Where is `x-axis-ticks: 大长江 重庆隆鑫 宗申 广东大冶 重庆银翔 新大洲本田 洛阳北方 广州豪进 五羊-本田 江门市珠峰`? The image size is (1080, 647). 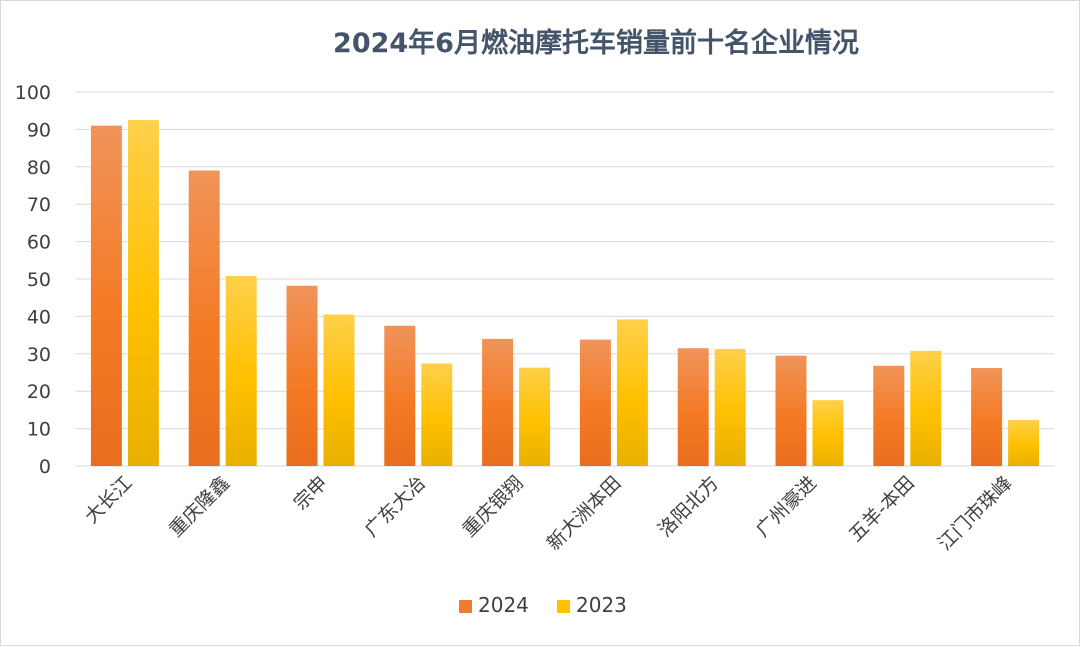
x-axis-ticks: 大长江 重庆隆鑫 宗申 广东大冶 重庆银翔 新大洲本田 洛阳北方 广州豪进 五羊-本田 江门市珠峰 is located at coordinates (549, 513).